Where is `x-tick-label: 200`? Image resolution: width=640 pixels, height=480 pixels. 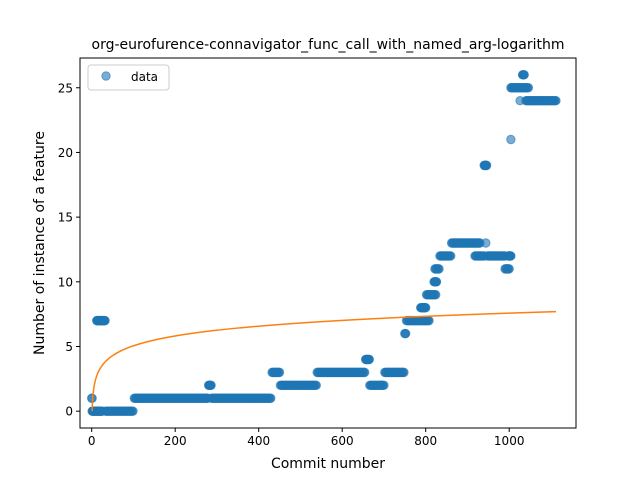 x-tick-label: 200 is located at coordinates (175, 441).